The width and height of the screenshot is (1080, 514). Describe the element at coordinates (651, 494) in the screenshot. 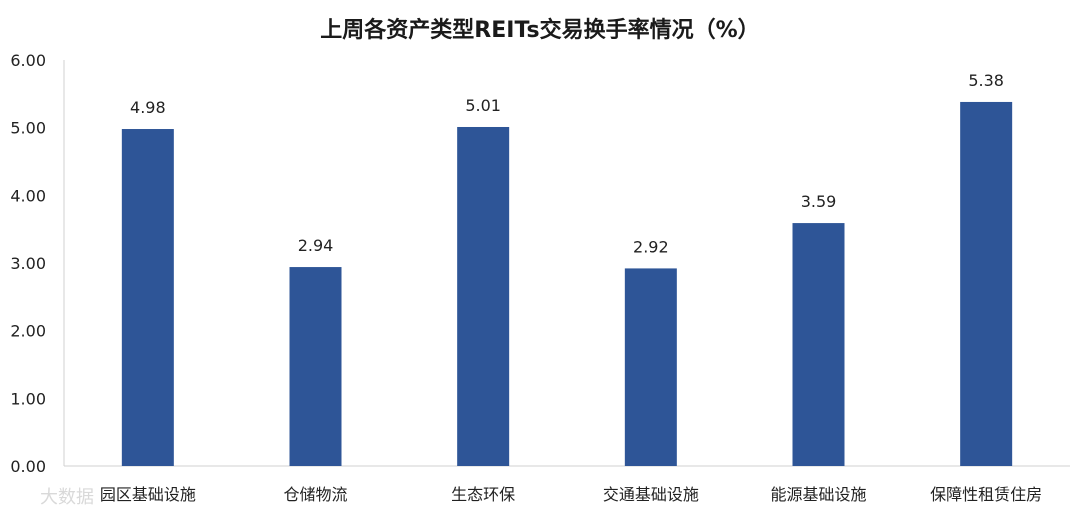

I see `category-label: 交通基础设施` at that location.